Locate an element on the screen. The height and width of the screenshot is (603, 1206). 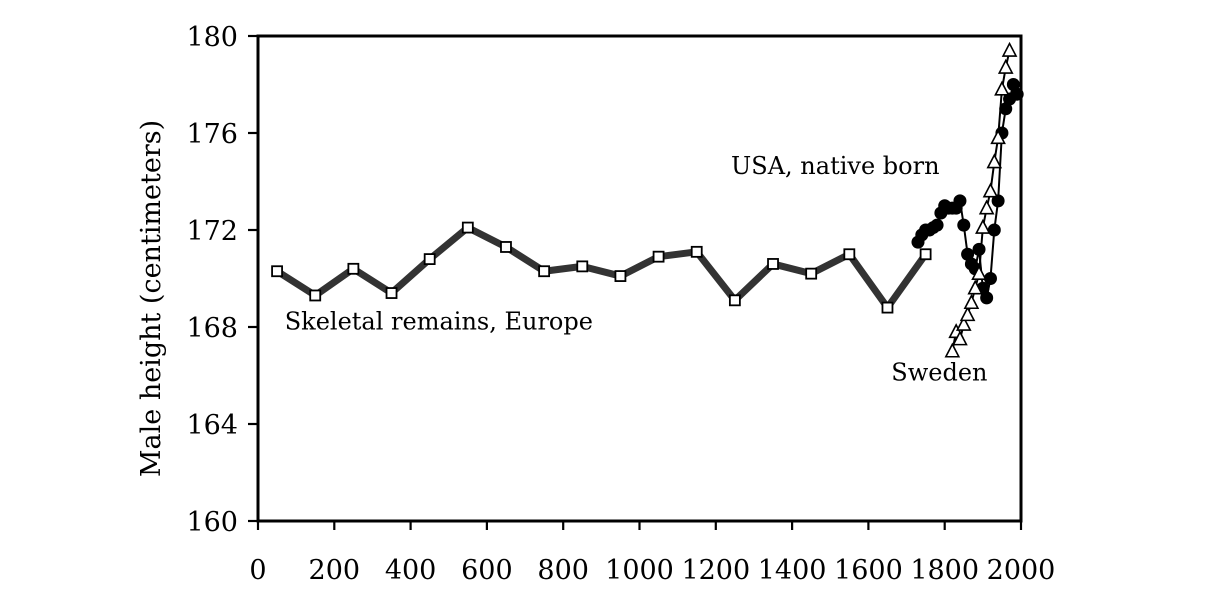
series-annotation: Skeletal remains, Europe is located at coordinates (439, 321).